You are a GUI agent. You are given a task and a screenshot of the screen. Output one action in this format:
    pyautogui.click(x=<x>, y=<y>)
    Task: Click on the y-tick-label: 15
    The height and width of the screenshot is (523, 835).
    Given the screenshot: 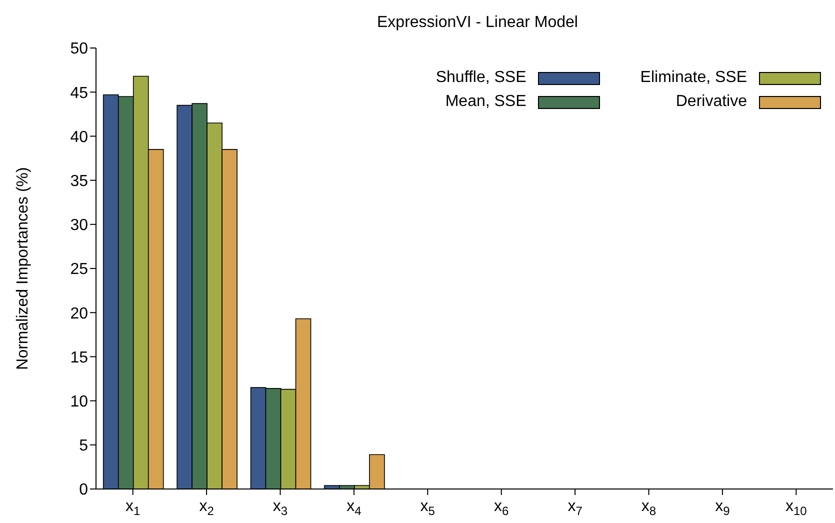 What is the action you would take?
    pyautogui.click(x=79, y=357)
    